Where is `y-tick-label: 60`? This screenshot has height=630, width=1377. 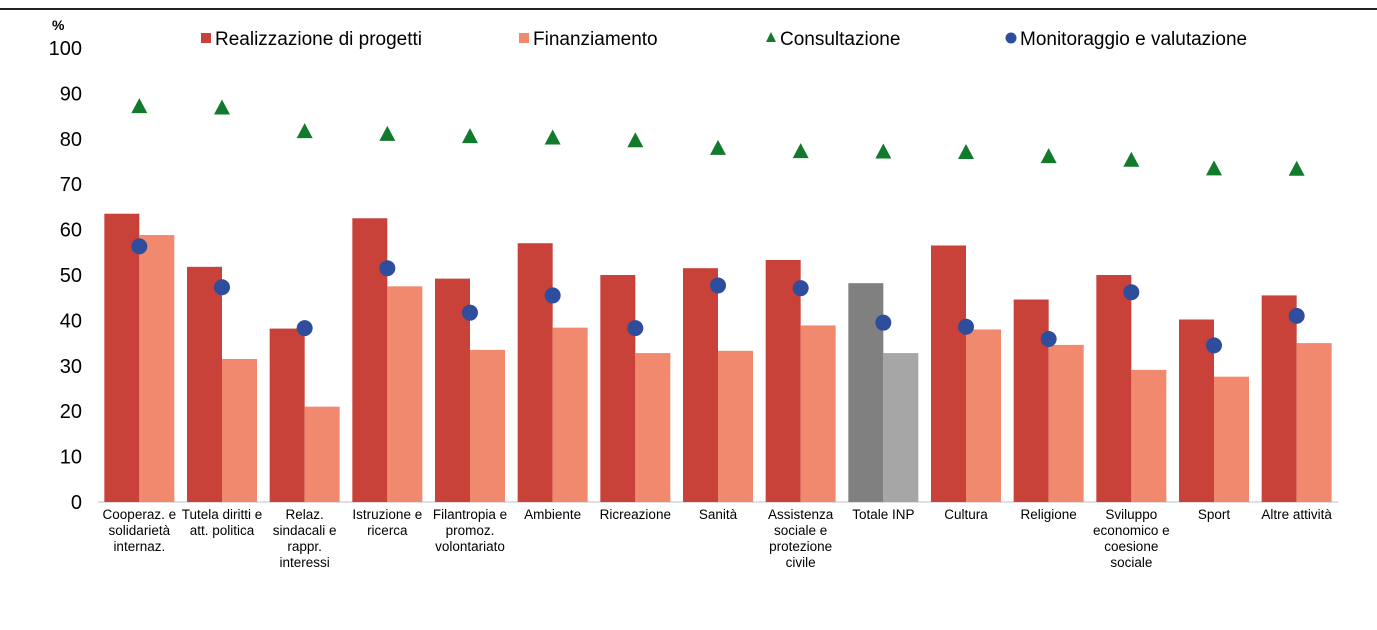 y-tick-label: 60 is located at coordinates (71, 231).